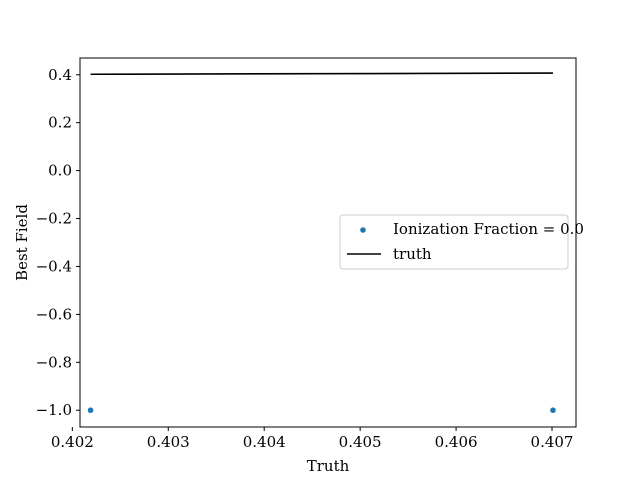  I want to click on x-tick-label: 0.403, so click(168, 442).